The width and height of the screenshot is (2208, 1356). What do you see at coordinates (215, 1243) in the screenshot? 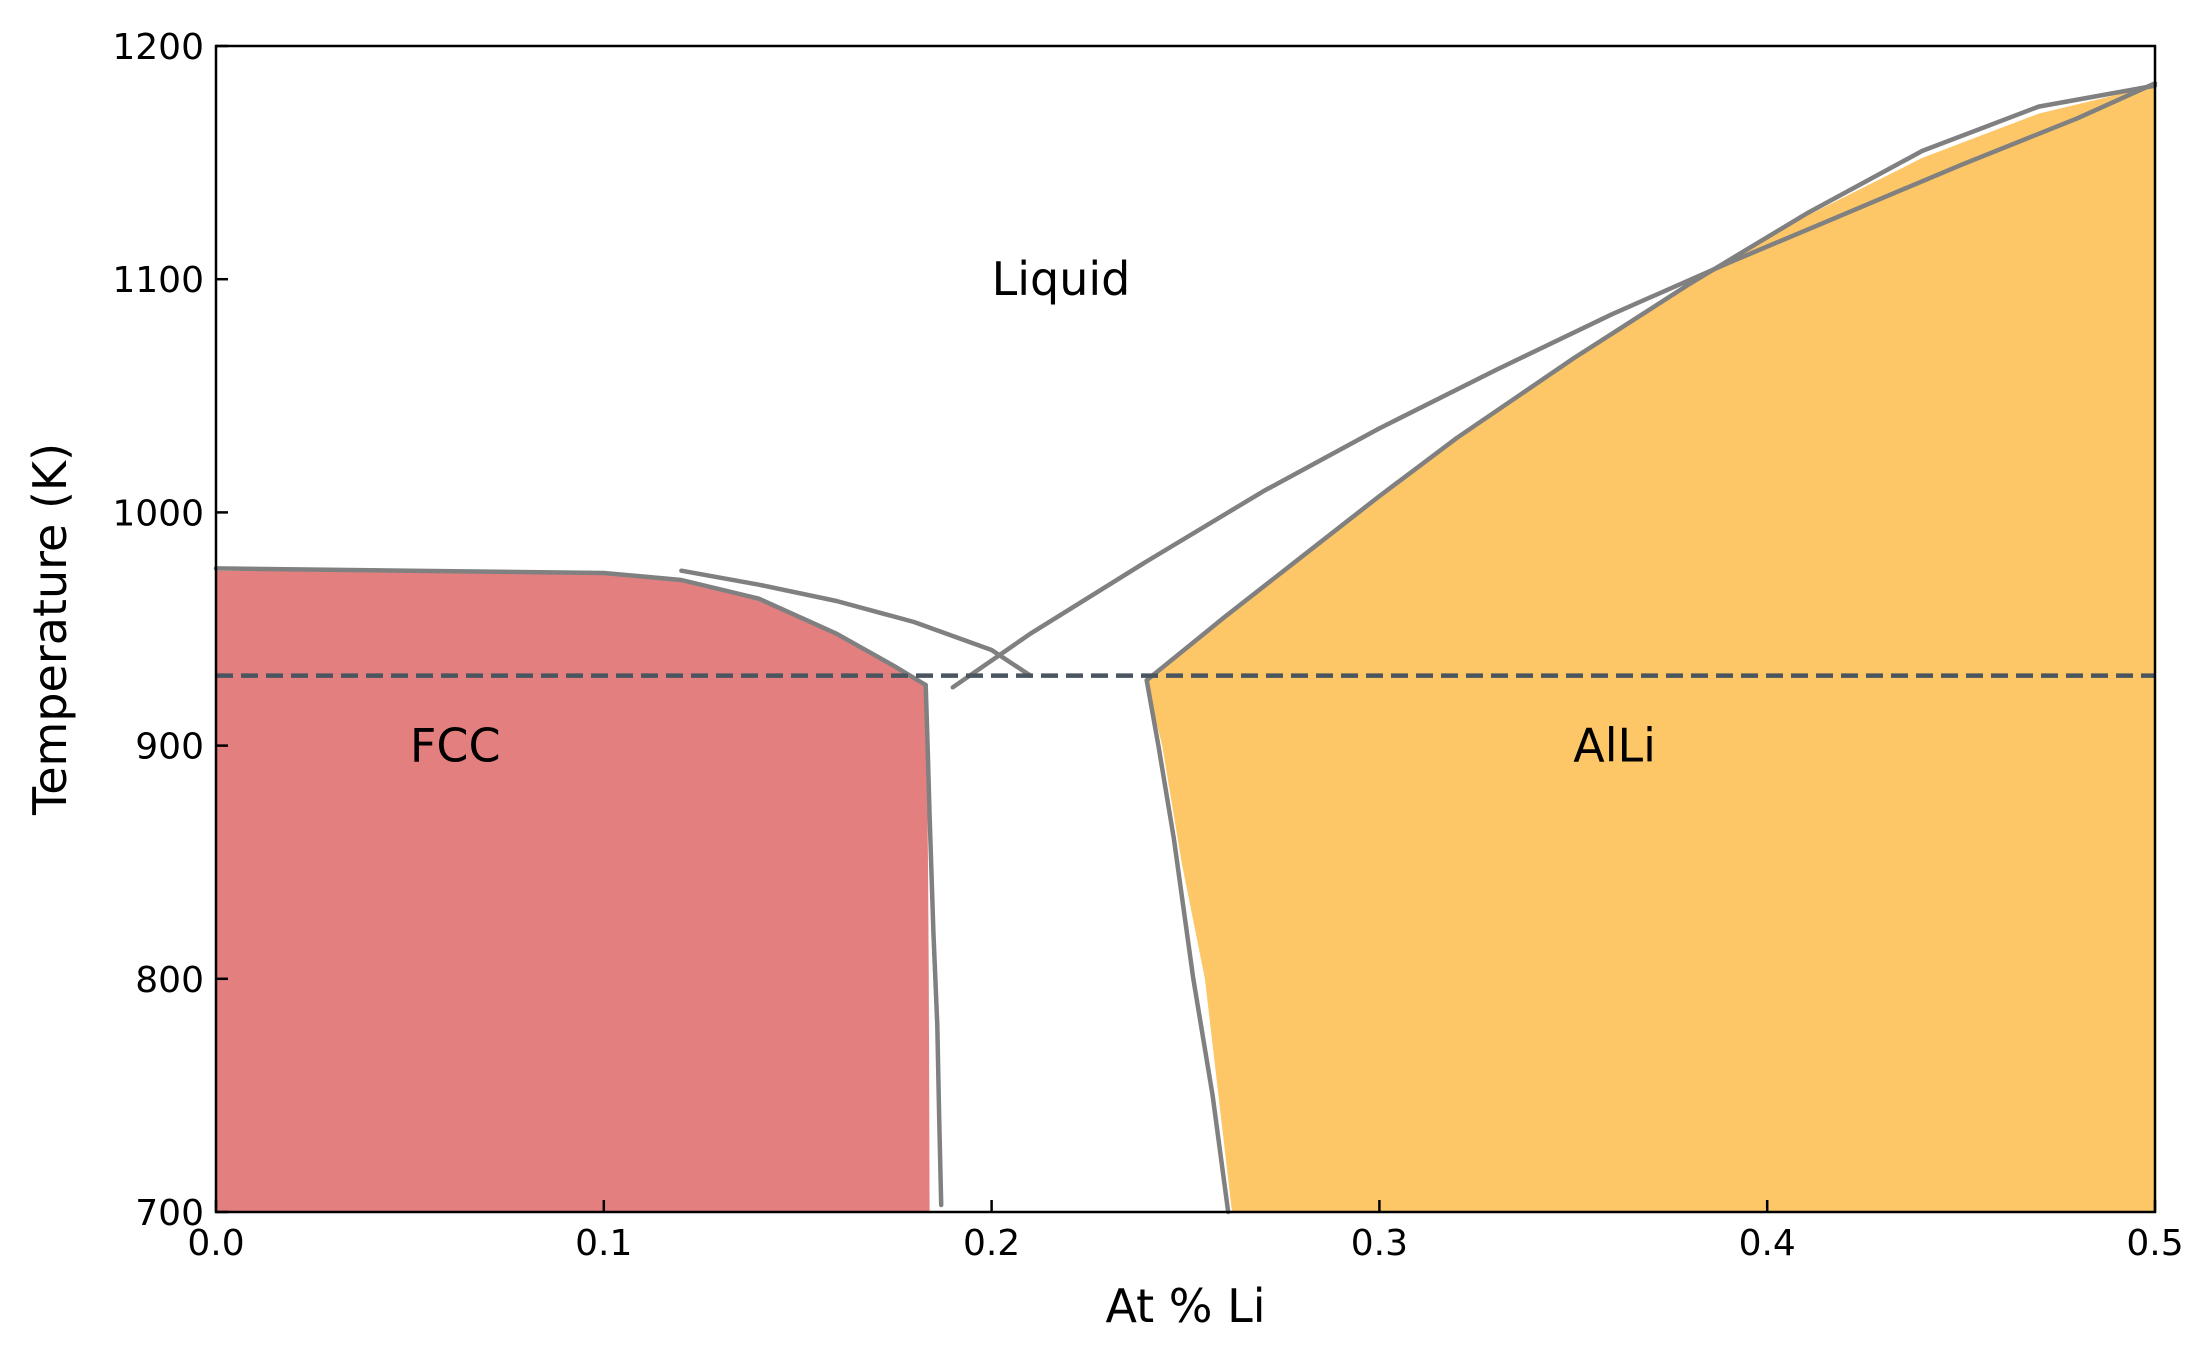
I see `x-tick-label: 0.0` at bounding box center [215, 1243].